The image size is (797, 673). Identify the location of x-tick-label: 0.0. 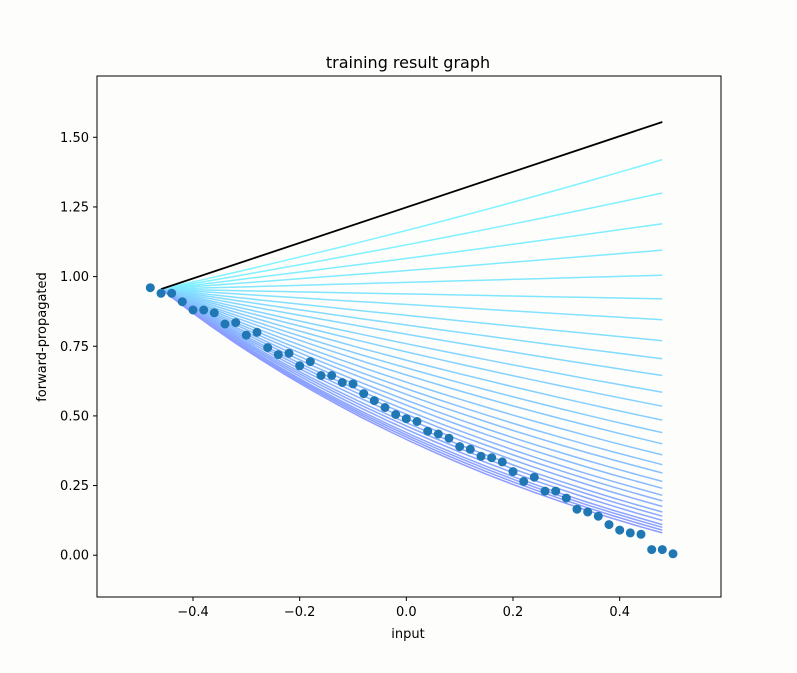
(406, 612).